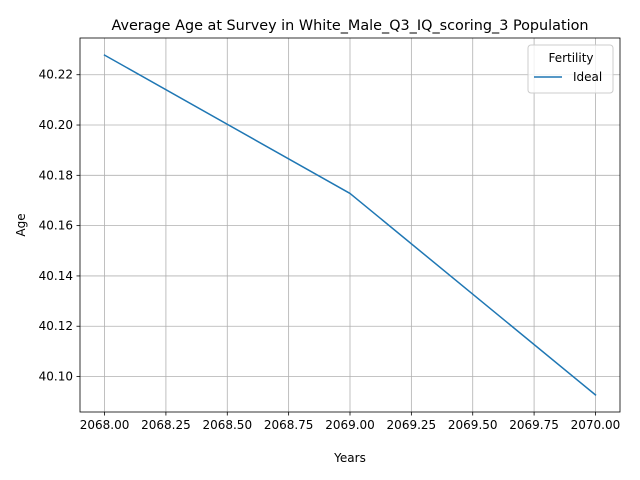  I want to click on y-tick-label: 40.14, so click(56, 276).